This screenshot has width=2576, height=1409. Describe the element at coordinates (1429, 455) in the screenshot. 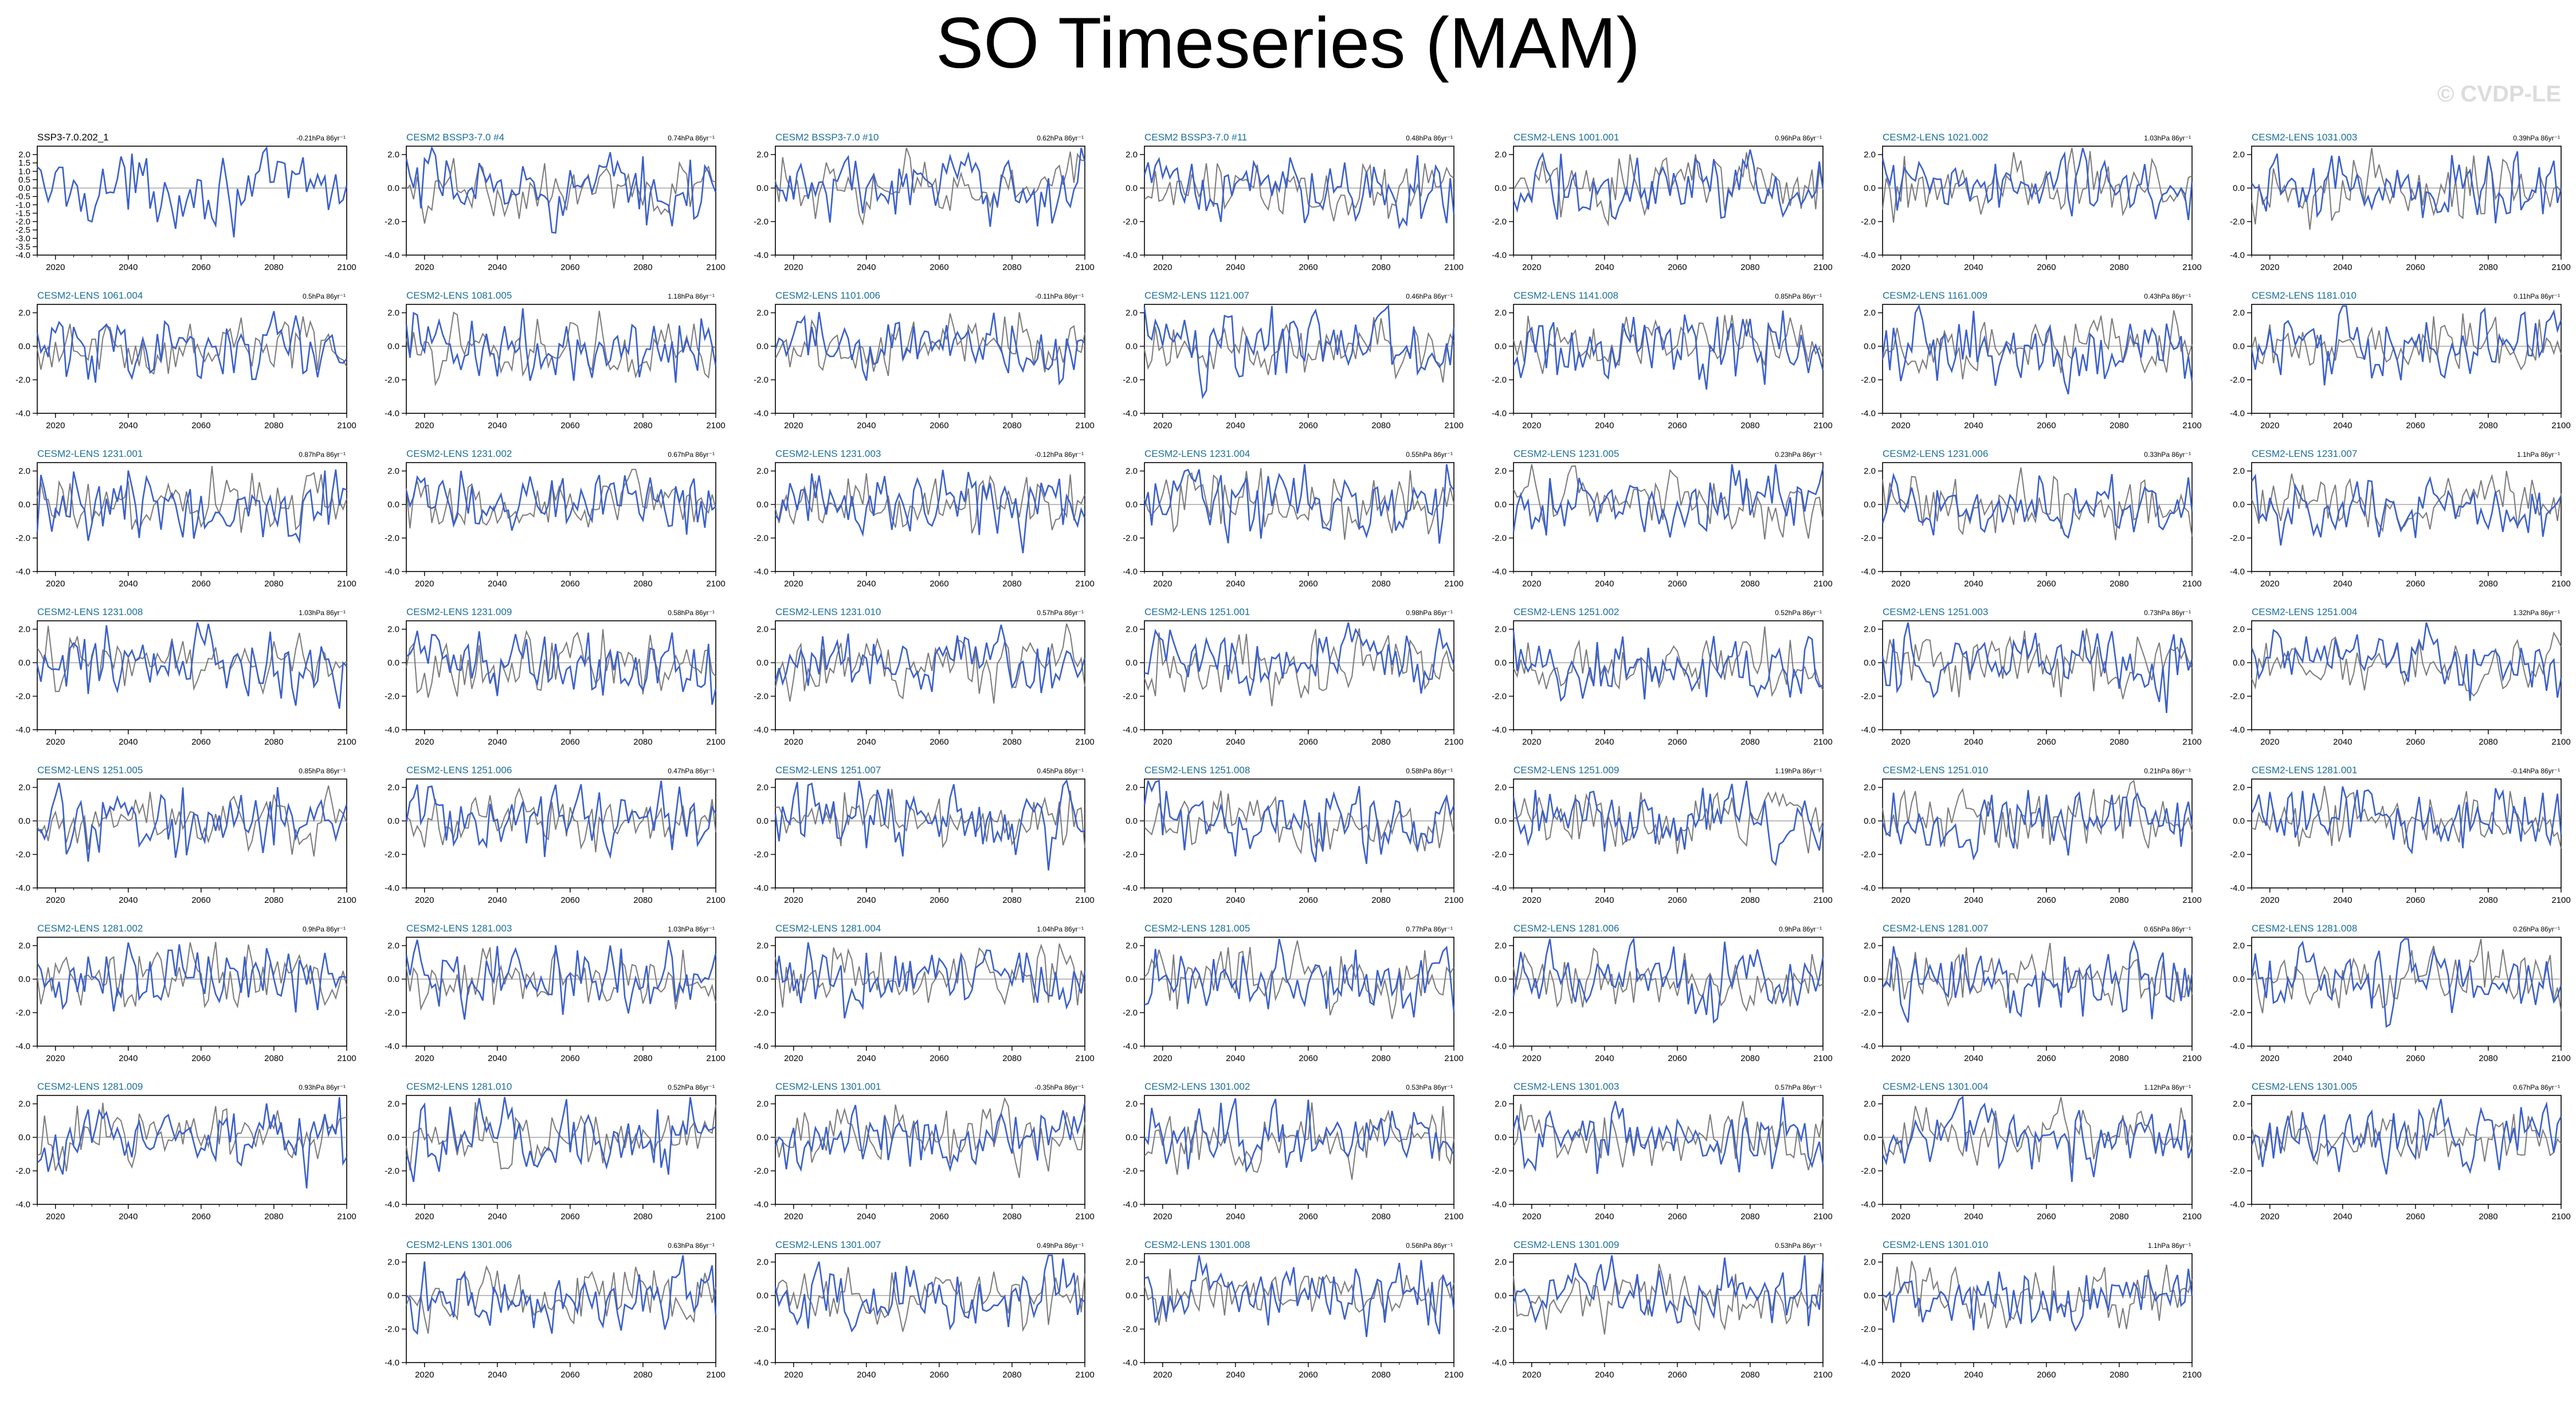

I see `panel-trend: 0.55hPa 86yr⁻¹` at that location.